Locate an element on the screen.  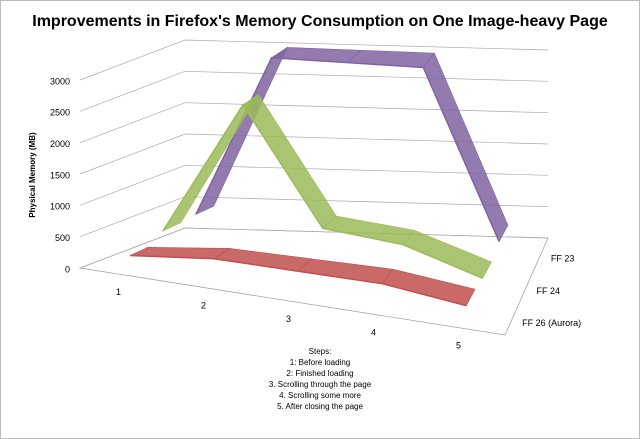
legend-label: FF 24 is located at coordinates (549, 291).